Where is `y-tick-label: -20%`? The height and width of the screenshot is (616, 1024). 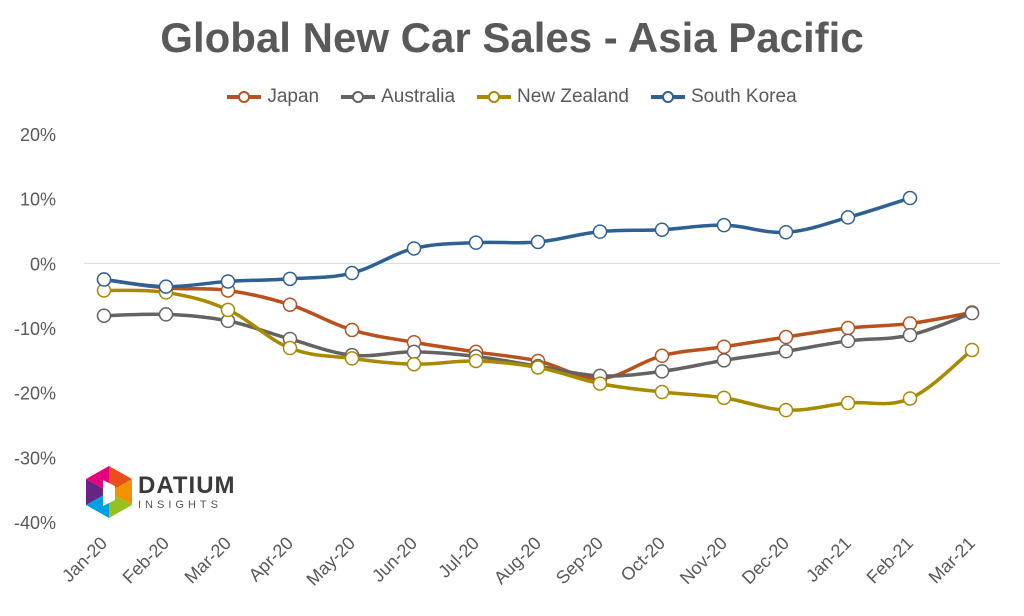 y-tick-label: -20% is located at coordinates (35, 394).